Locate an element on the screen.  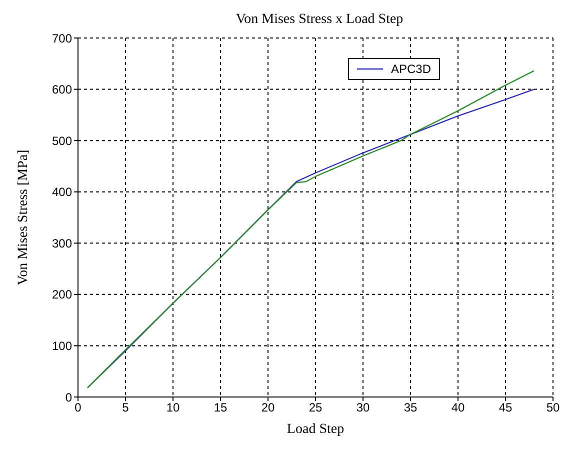
x-tick-label: 15 is located at coordinates (221, 407).